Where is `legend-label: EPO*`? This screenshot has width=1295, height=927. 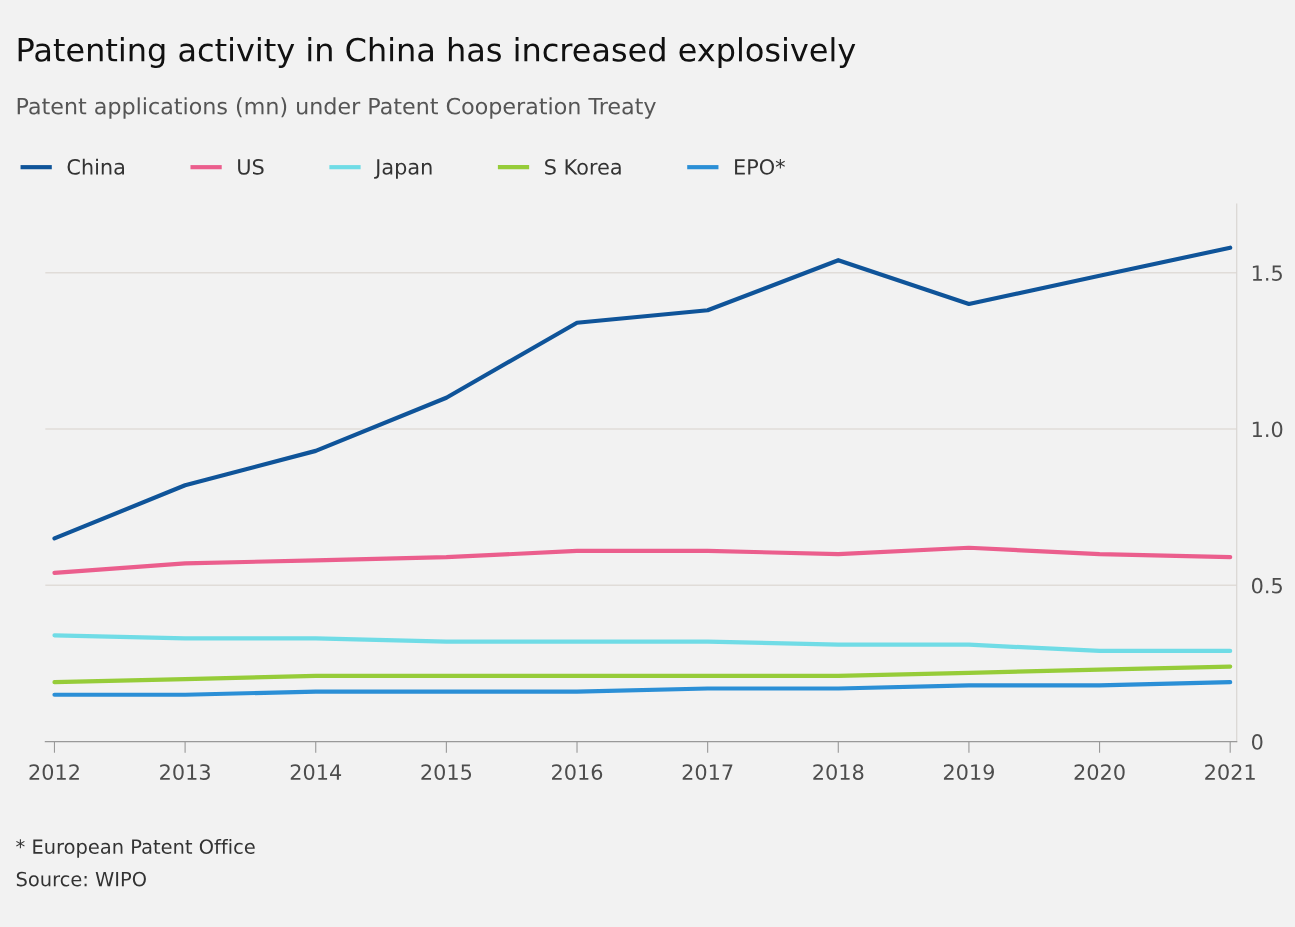
legend-label: EPO* is located at coordinates (760, 167).